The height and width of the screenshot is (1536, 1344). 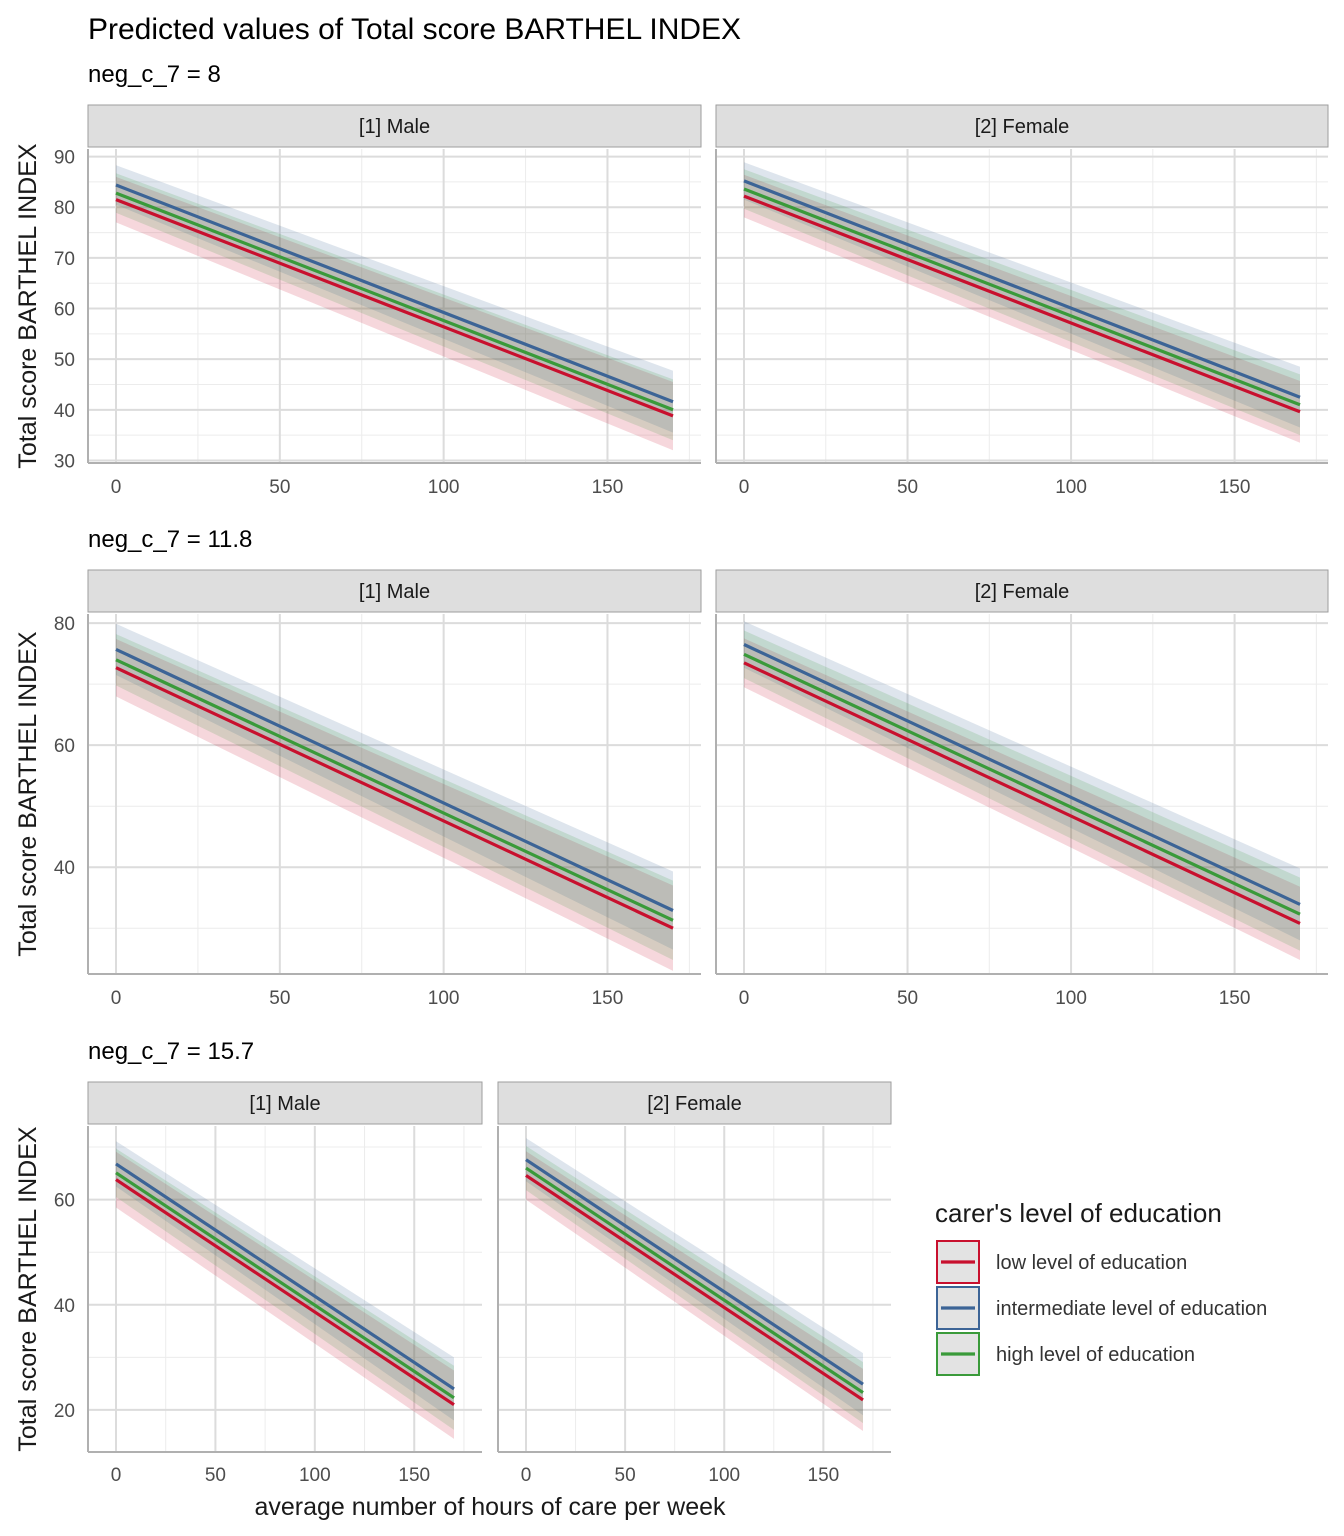 I want to click on legend-label: low level of education, so click(x=1091, y=1263).